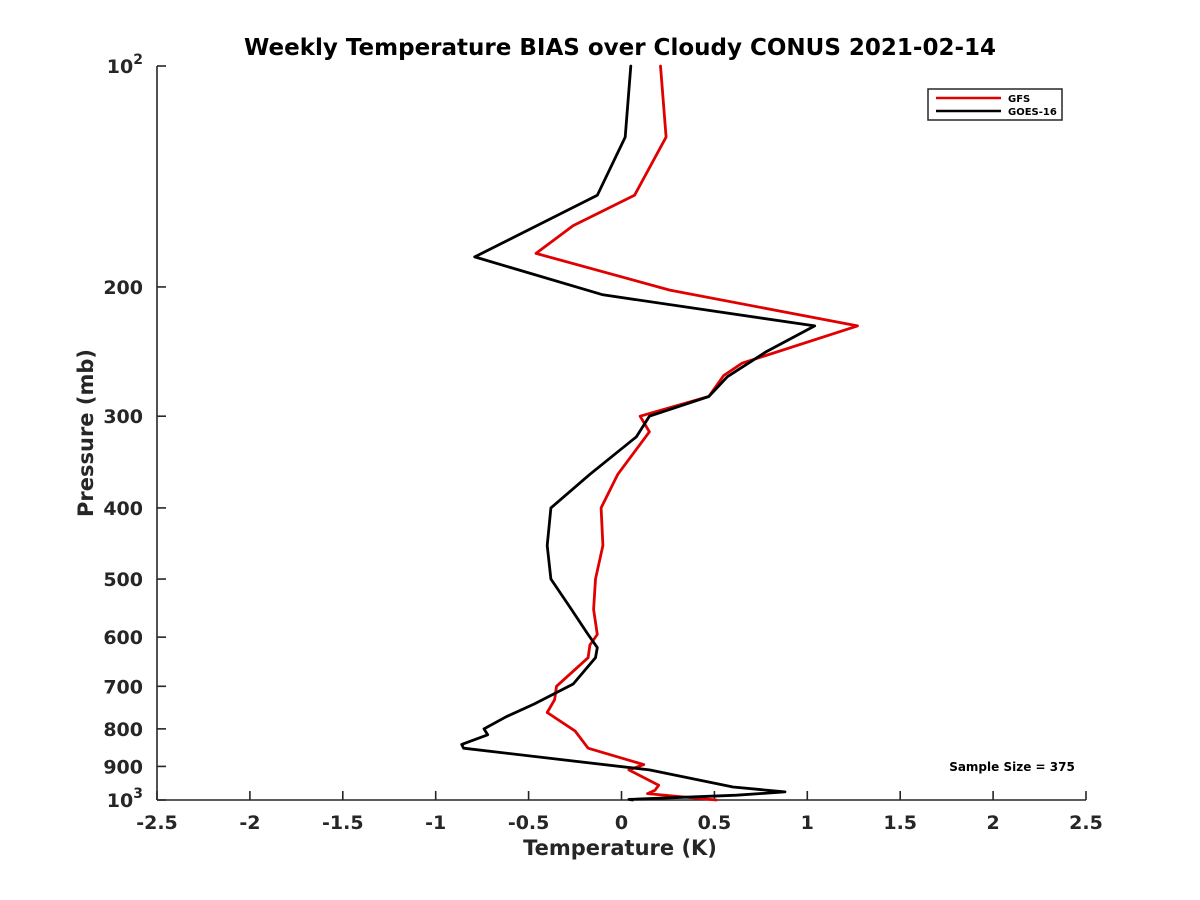 The image size is (1200, 900). Describe the element at coordinates (86, 433) in the screenshot. I see `y-axis-label: Pressure (mb)` at that location.